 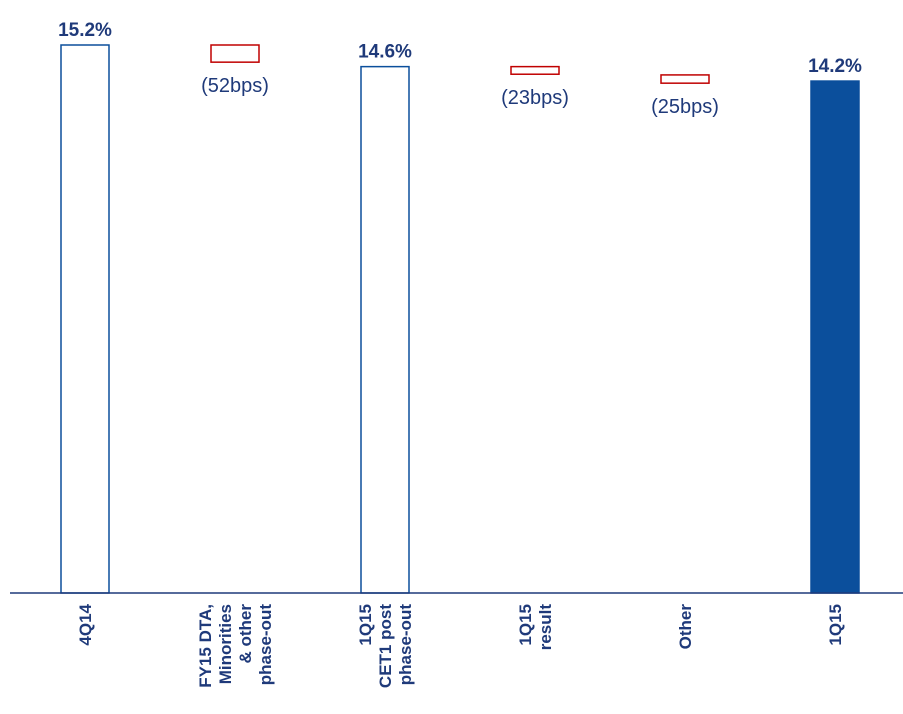 I want to click on bar-value-label-2: 14.6%, so click(x=385, y=52).